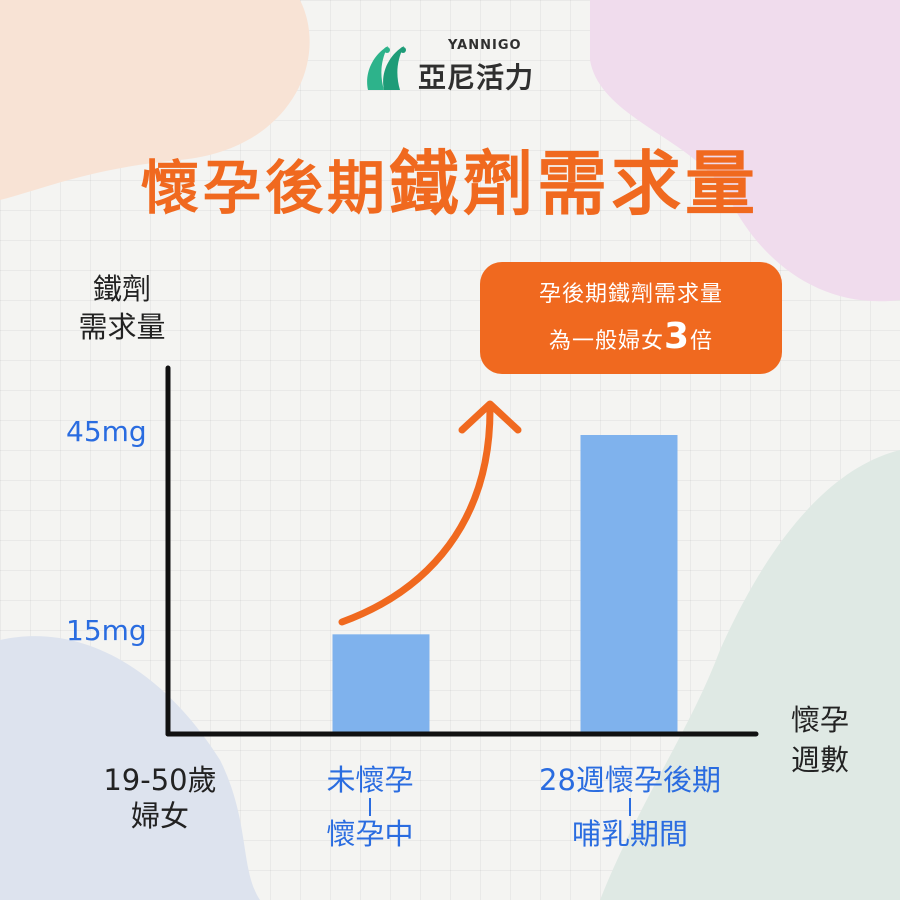 The width and height of the screenshot is (900, 900). Describe the element at coordinates (606, 341) in the screenshot. I see `callout-line2-prefix: 為一般婦女` at that location.